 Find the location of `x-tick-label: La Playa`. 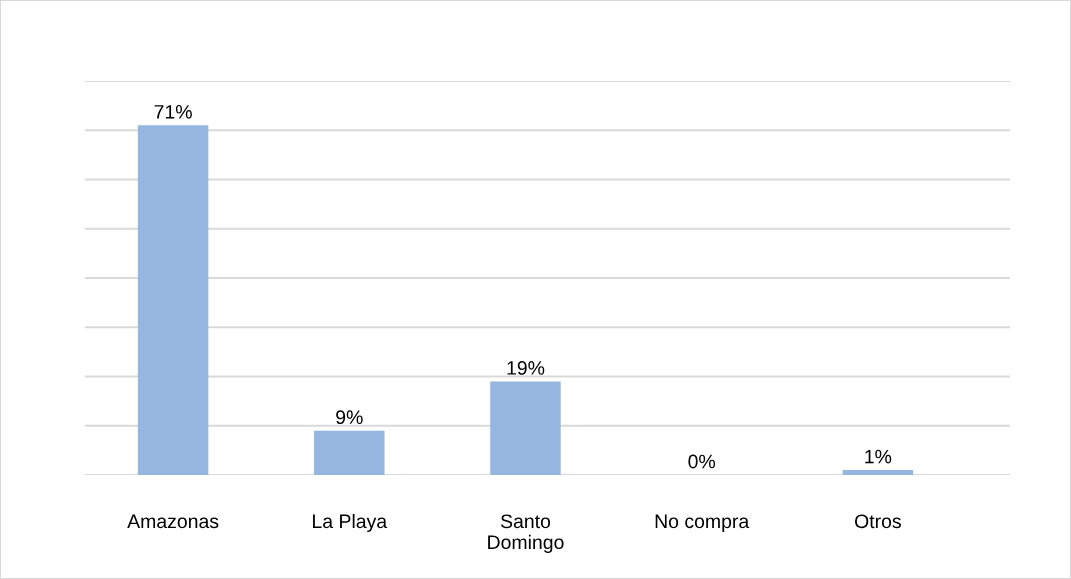

x-tick-label: La Playa is located at coordinates (350, 523).